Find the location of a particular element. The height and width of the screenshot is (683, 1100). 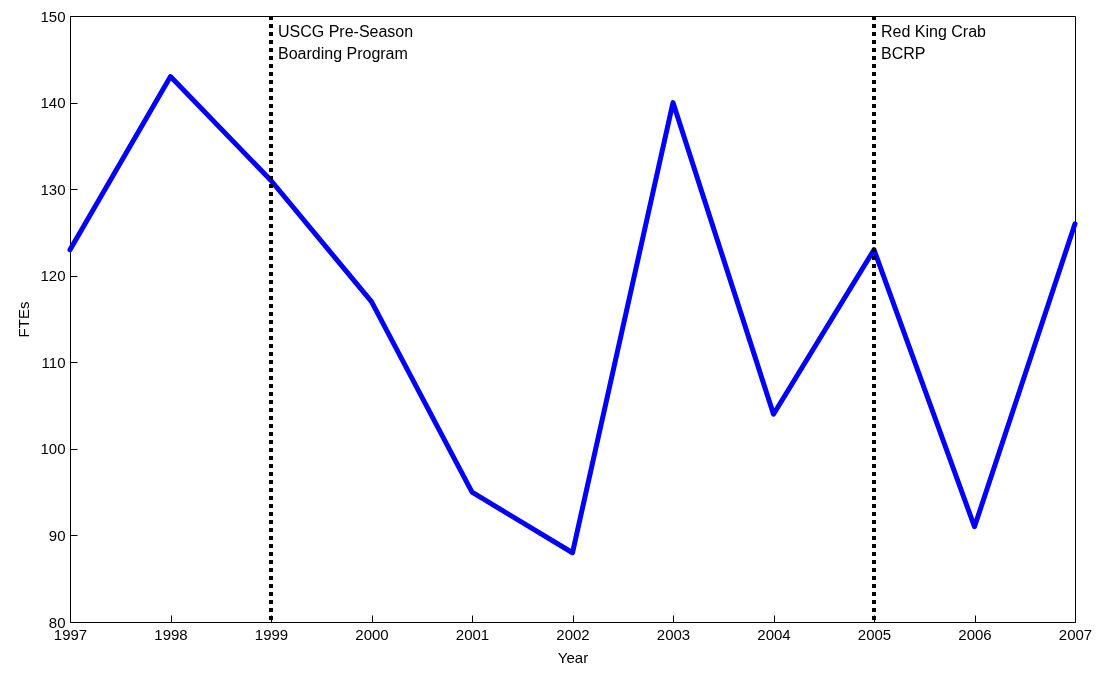

x-tick-label: 2000 is located at coordinates (372, 634).